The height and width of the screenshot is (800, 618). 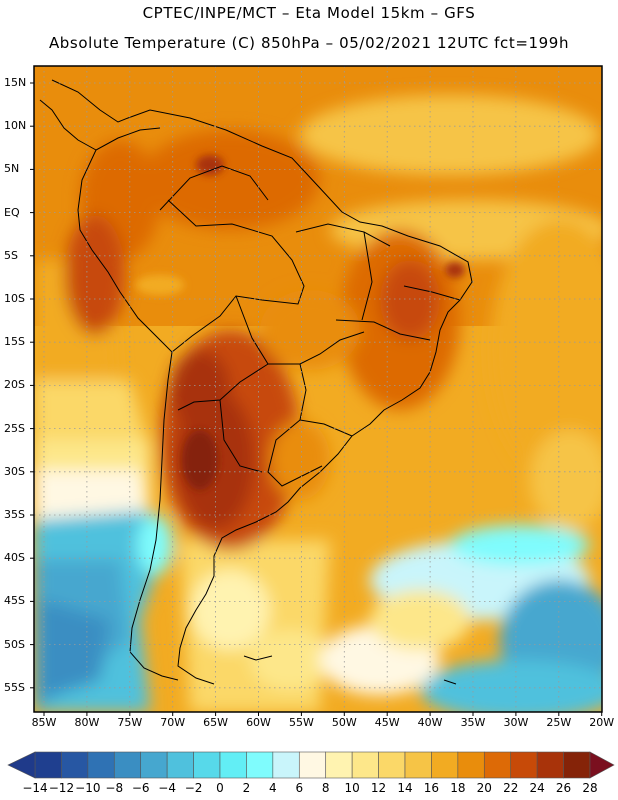 What do you see at coordinates (563, 788) in the screenshot?
I see `colorbar-label: 26` at bounding box center [563, 788].